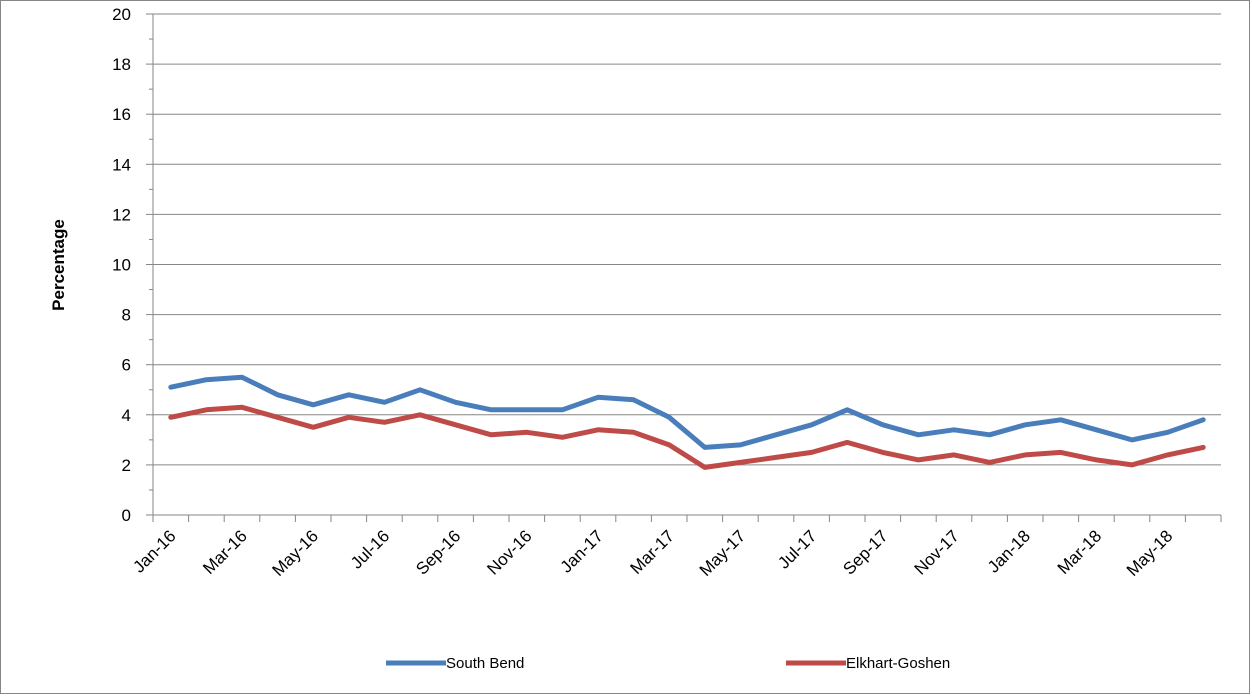  What do you see at coordinates (668, 663) in the screenshot?
I see `legend: South Bend Elkhart-Goshen` at bounding box center [668, 663].